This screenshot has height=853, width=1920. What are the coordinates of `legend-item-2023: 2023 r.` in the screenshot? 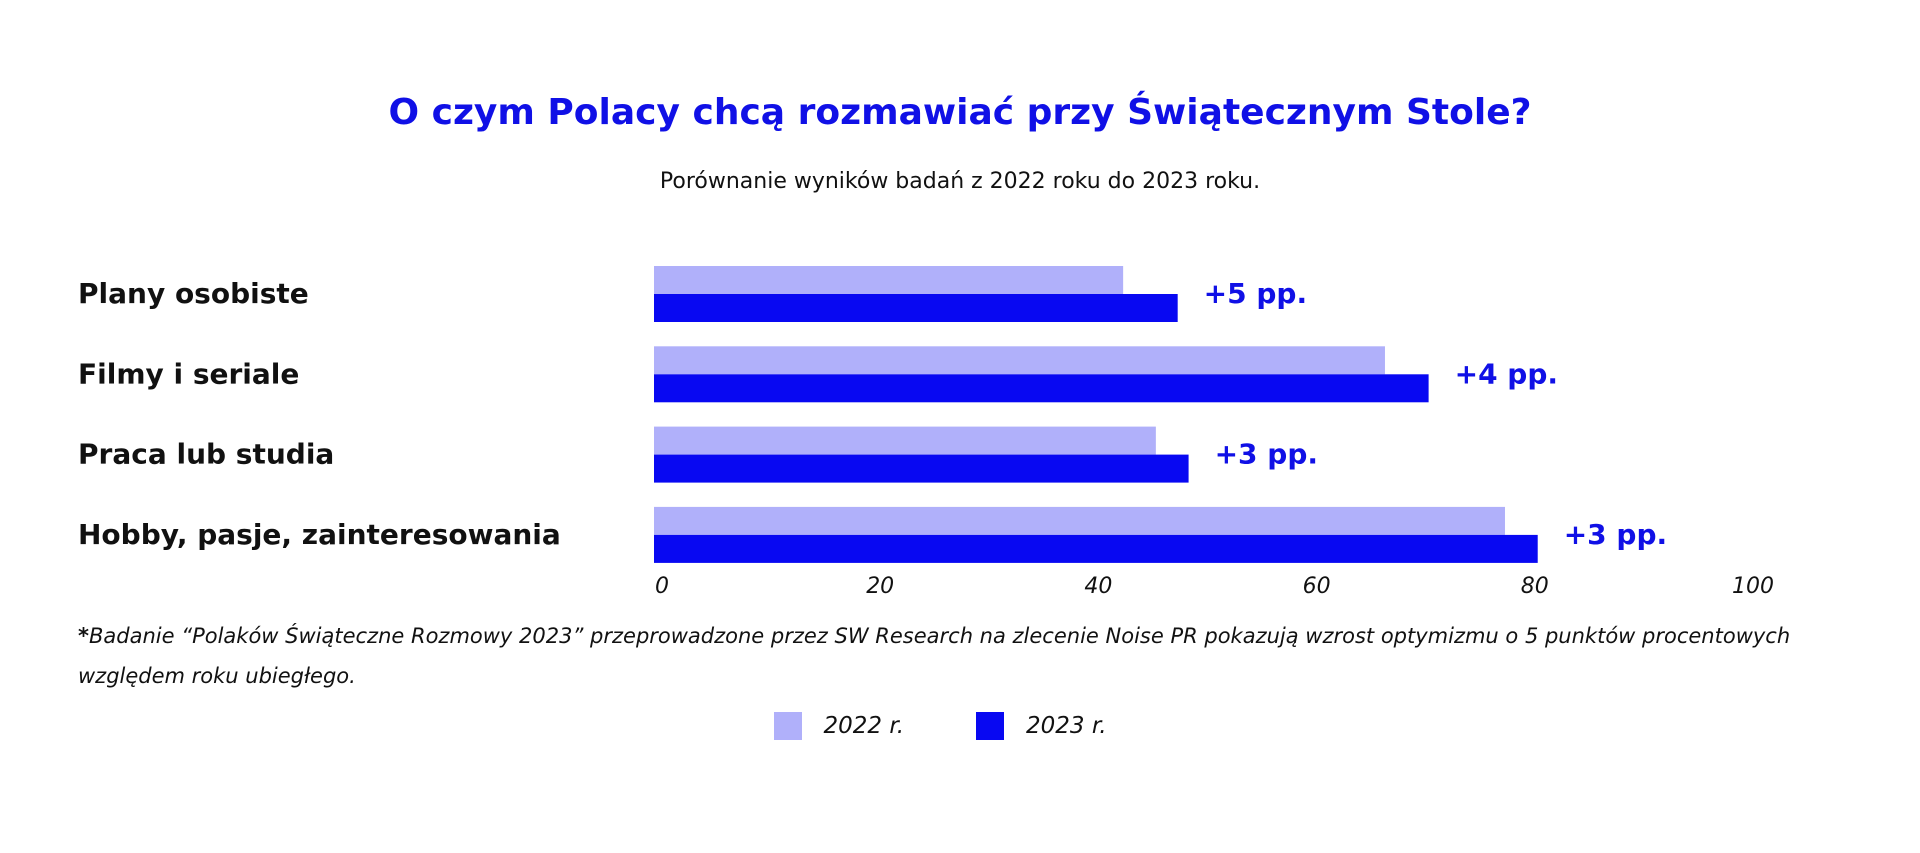 It's located at (1041, 726).